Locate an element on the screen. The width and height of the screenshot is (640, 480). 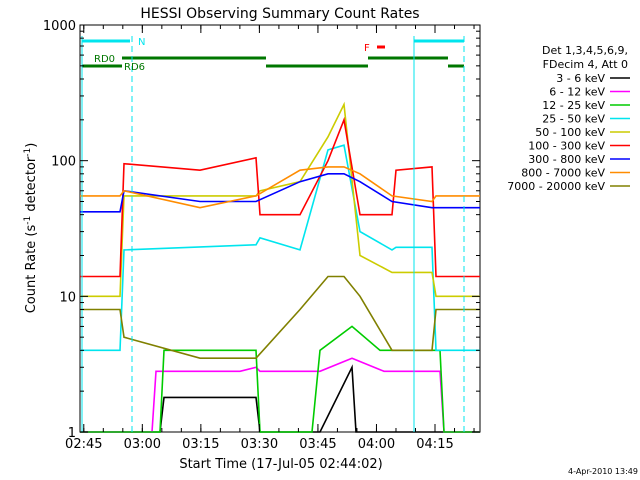
x-tick-label-4: 03:45 is located at coordinates (317, 444).